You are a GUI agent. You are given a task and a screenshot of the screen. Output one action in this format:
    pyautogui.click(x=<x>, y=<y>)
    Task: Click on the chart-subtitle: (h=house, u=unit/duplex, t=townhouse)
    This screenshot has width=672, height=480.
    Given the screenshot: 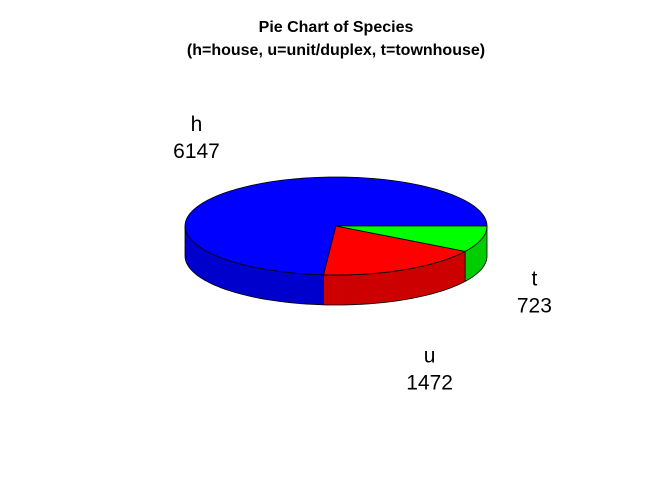 What is the action you would take?
    pyautogui.click(x=336, y=50)
    